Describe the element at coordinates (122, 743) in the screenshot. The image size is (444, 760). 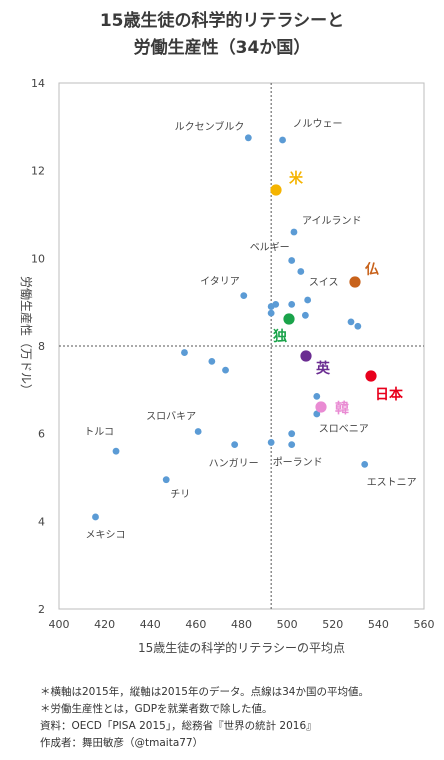
I see `note-line-4: 作成者：舞田敏彦（@tmaita77）` at that location.